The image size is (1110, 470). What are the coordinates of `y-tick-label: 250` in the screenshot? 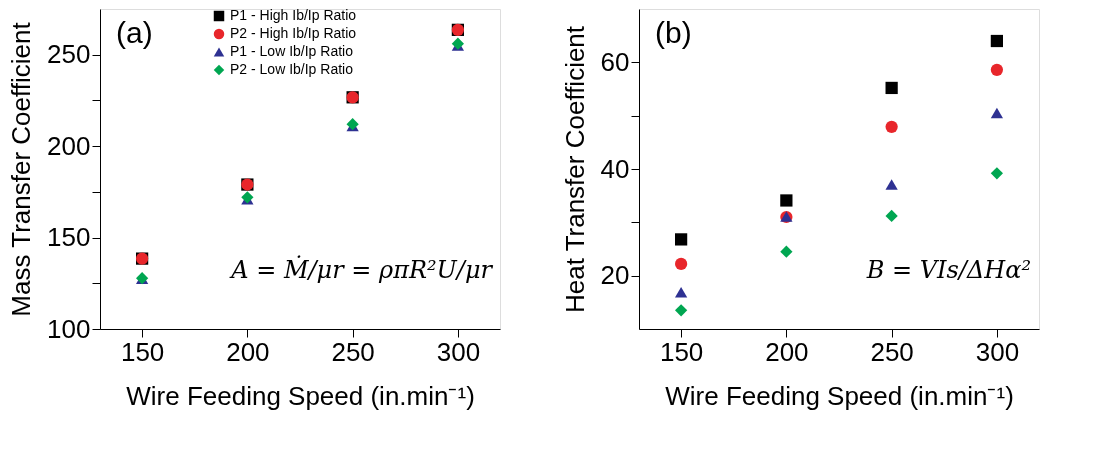 It's located at (69, 54).